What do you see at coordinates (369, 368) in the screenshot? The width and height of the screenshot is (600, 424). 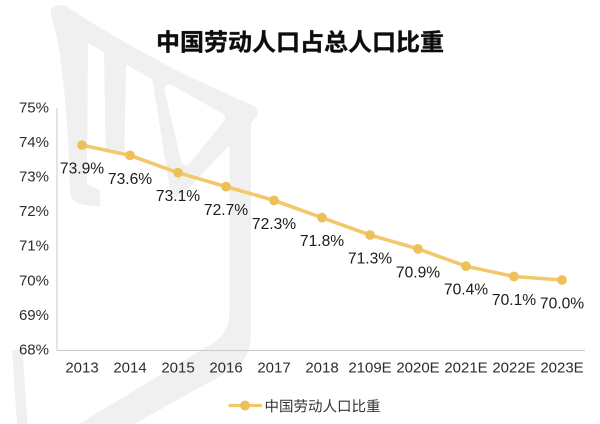 I see `svg-text: 2109E` at bounding box center [369, 368].